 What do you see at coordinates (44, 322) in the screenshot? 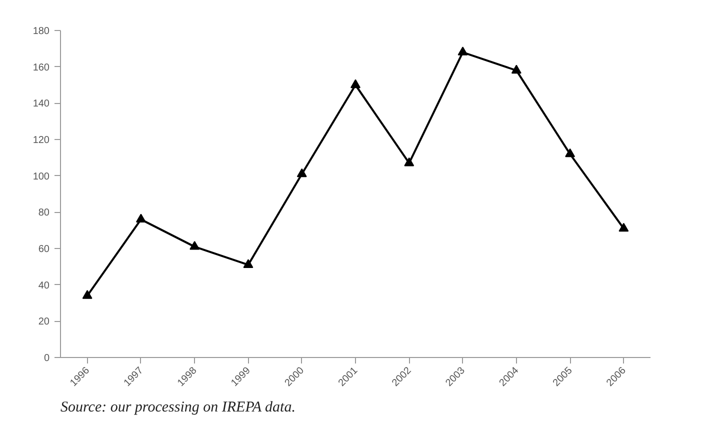
I see `y-tick-label: 20` at bounding box center [44, 322].